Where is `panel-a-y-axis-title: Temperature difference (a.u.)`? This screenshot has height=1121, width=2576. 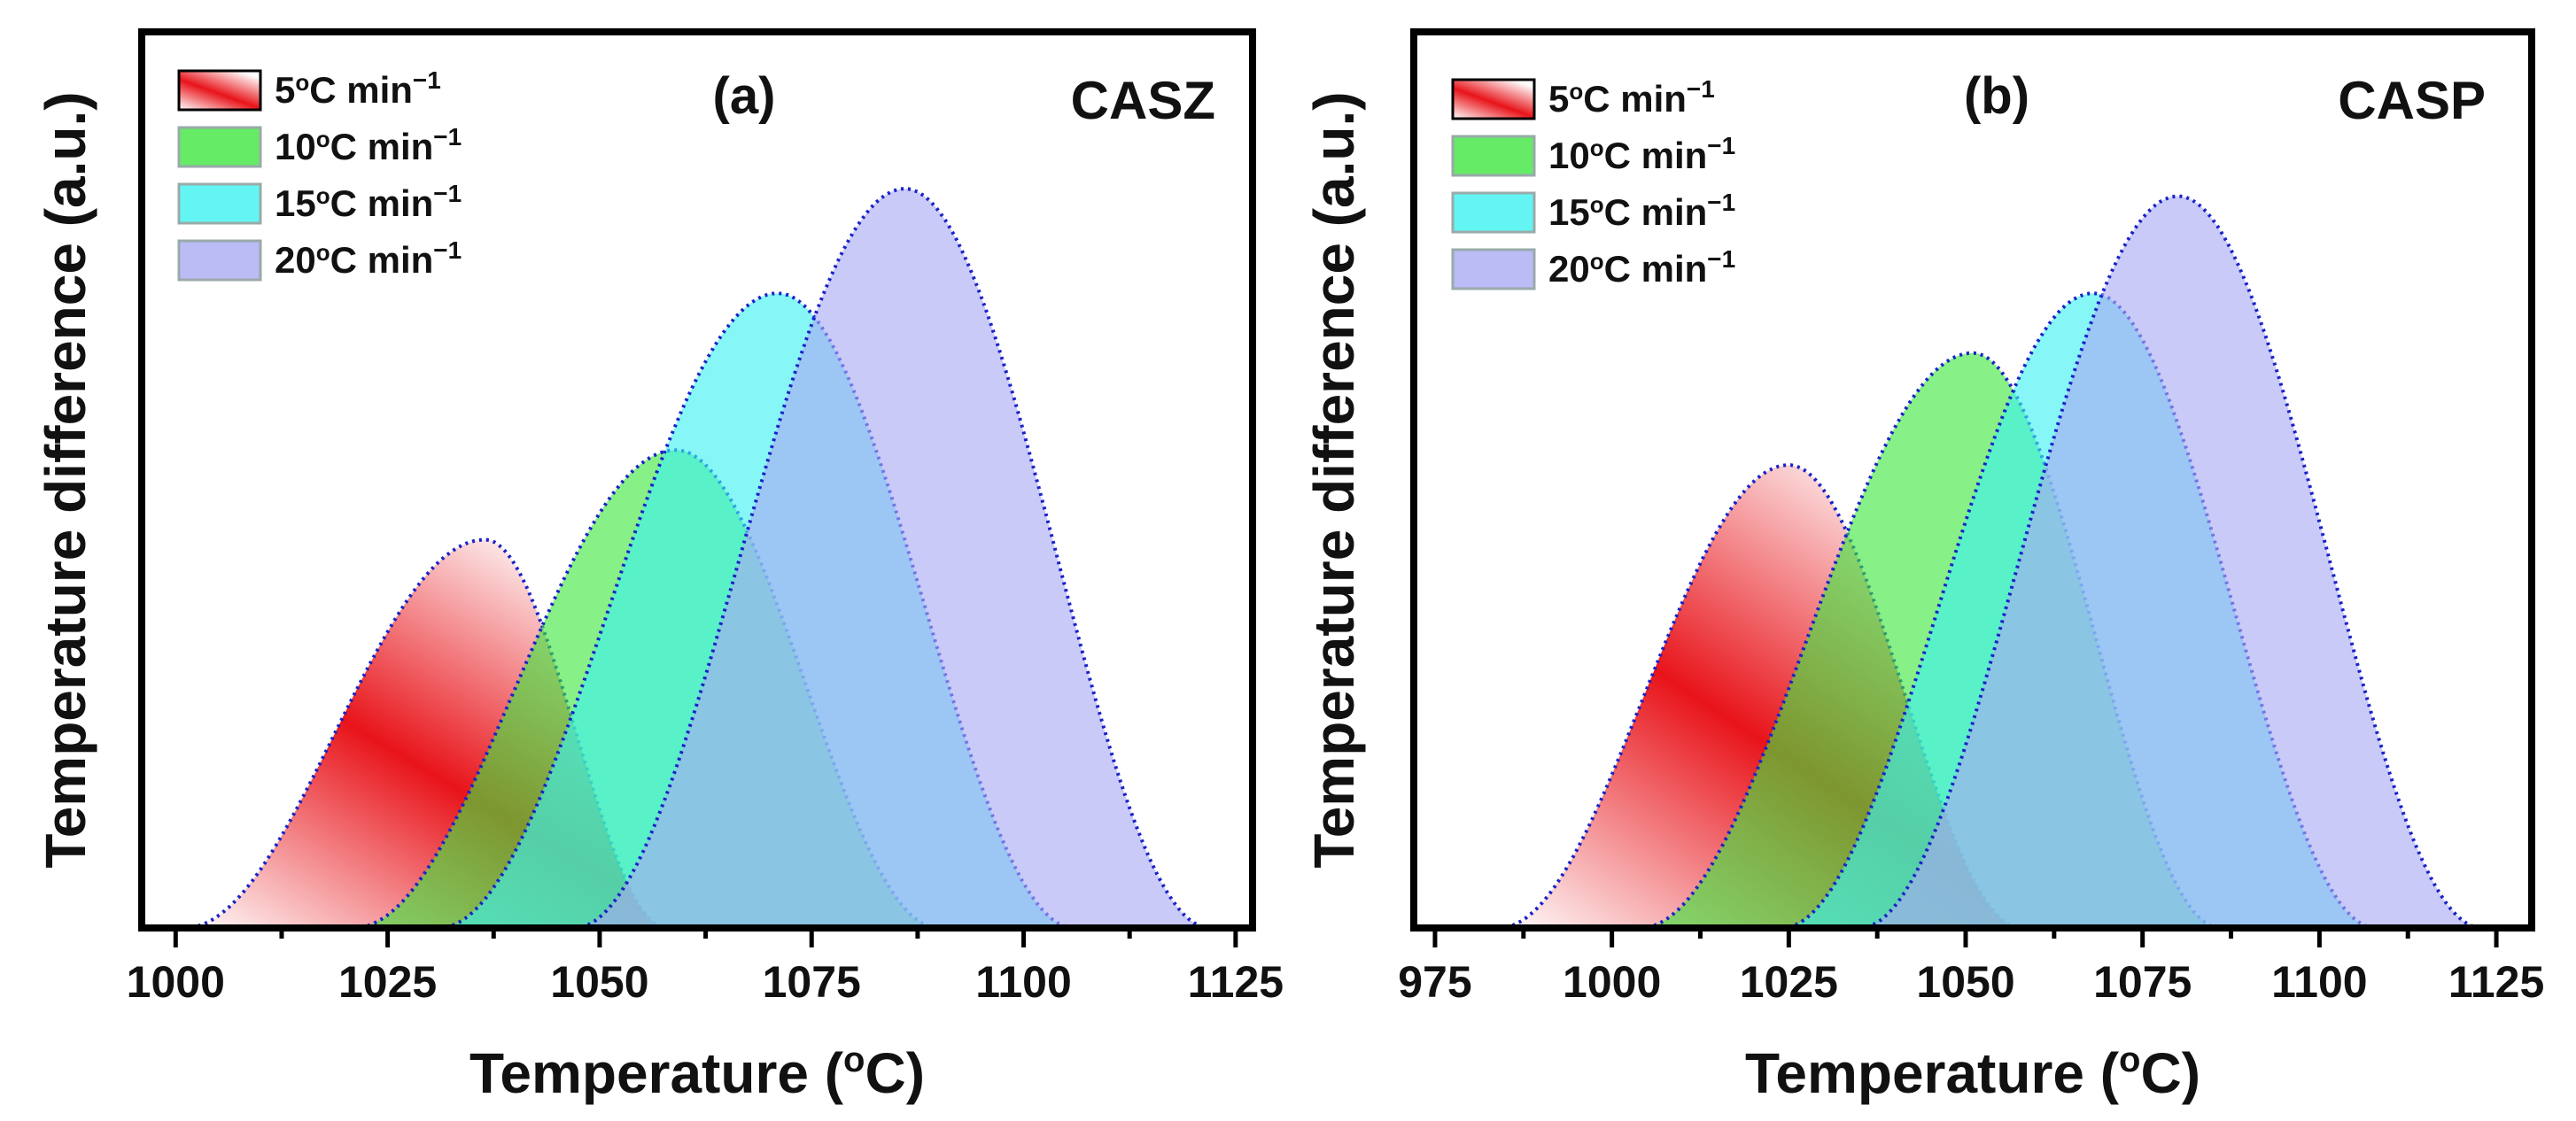 panel-a-y-axis-title: Temperature difference (a.u.) is located at coordinates (65, 479).